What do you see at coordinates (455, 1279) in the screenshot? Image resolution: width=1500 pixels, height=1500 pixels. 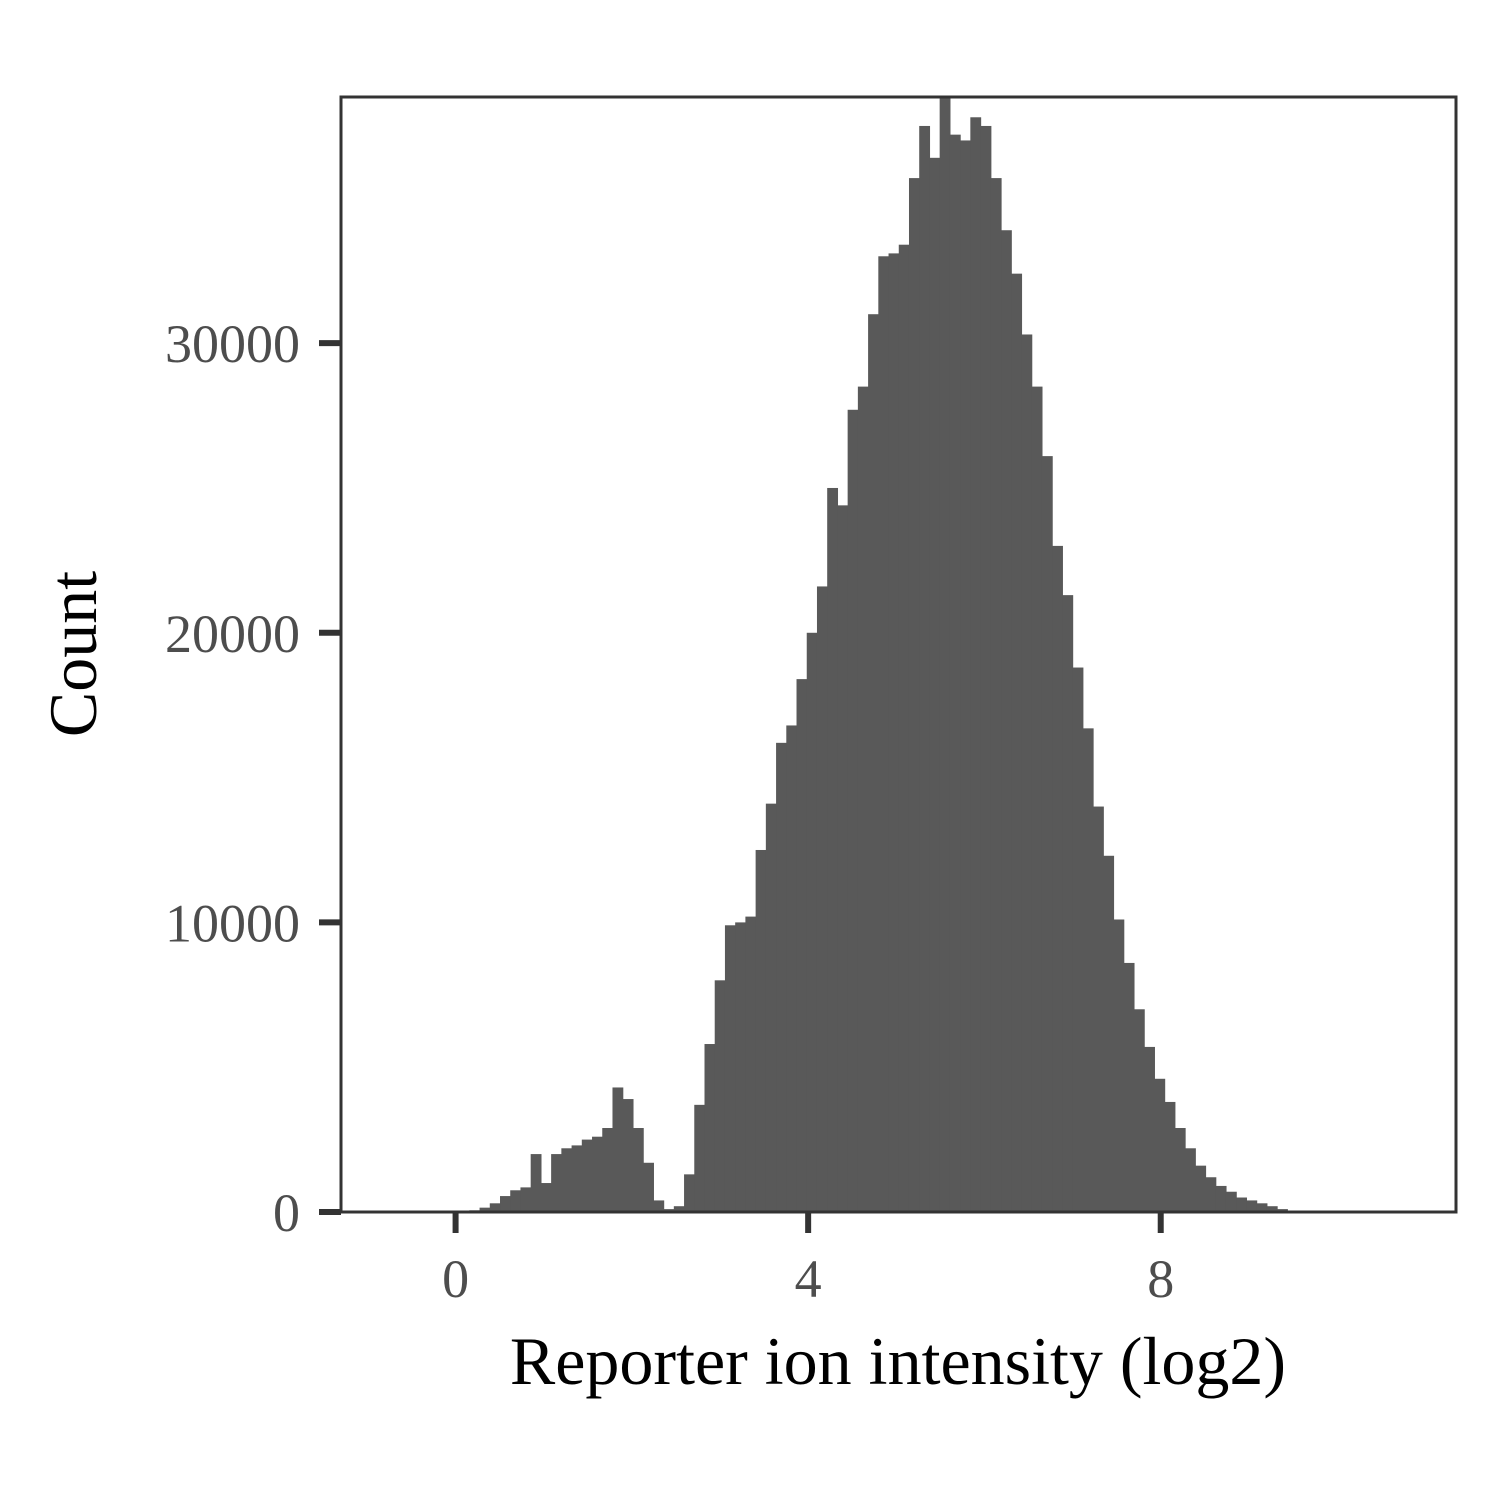 I see `x-tick-label: 0` at bounding box center [455, 1279].